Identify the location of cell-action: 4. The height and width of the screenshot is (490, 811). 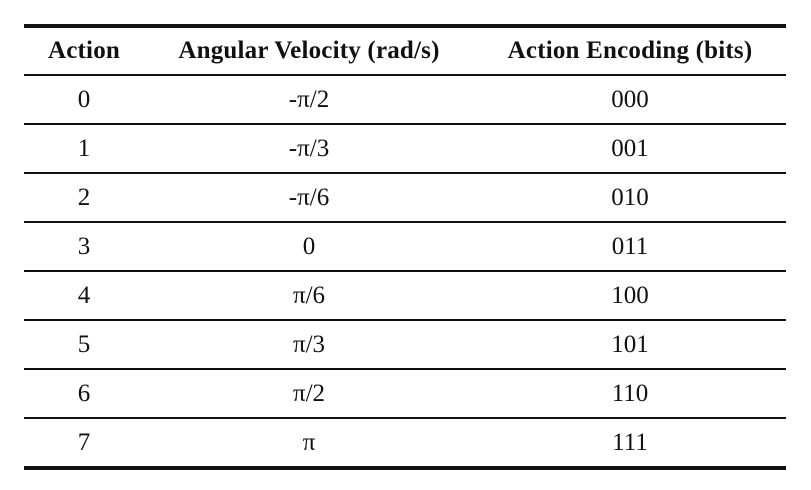
(84, 296).